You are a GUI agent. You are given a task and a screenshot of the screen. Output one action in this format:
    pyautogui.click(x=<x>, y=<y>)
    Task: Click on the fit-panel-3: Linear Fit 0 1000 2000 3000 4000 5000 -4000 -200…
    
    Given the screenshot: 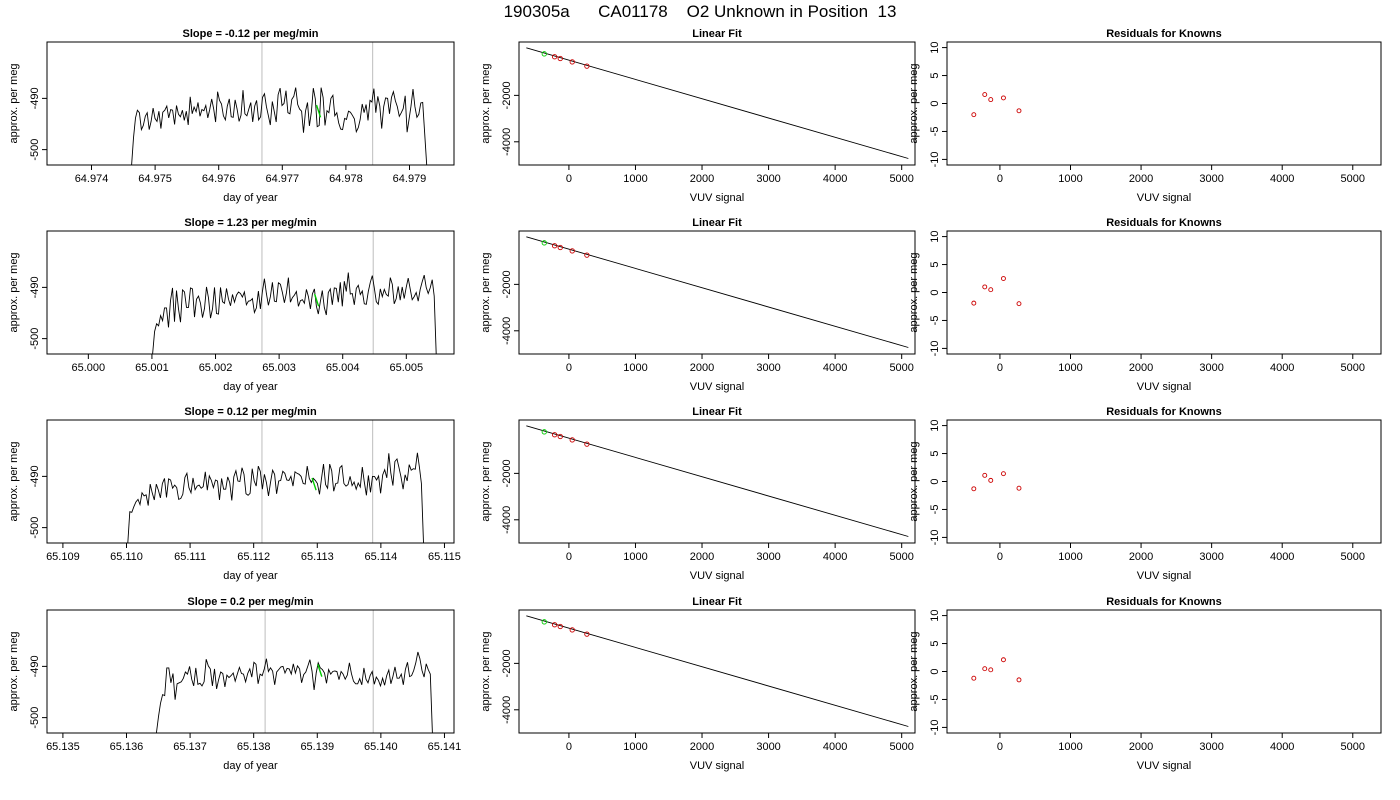 What is the action you would take?
    pyautogui.click(x=698, y=494)
    